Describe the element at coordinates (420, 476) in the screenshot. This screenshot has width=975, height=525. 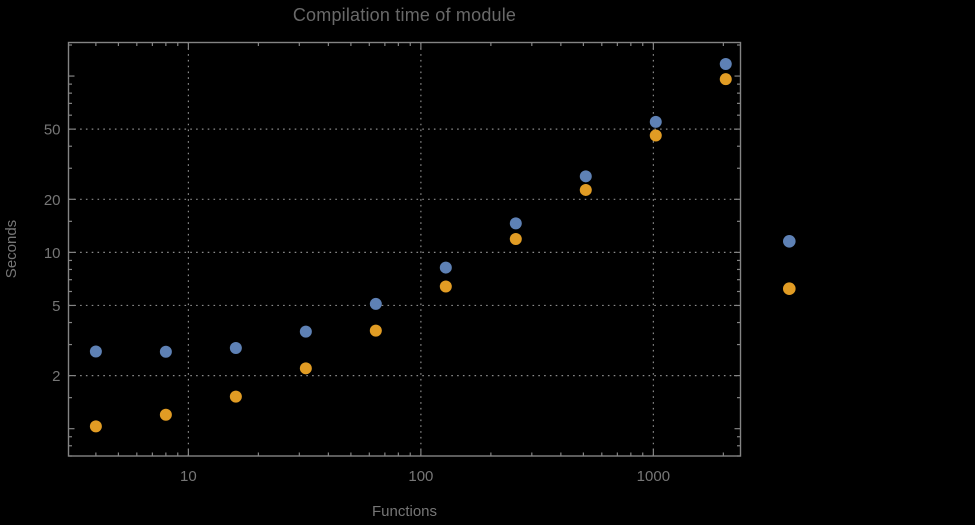
I see `x-tick-label: 100` at that location.